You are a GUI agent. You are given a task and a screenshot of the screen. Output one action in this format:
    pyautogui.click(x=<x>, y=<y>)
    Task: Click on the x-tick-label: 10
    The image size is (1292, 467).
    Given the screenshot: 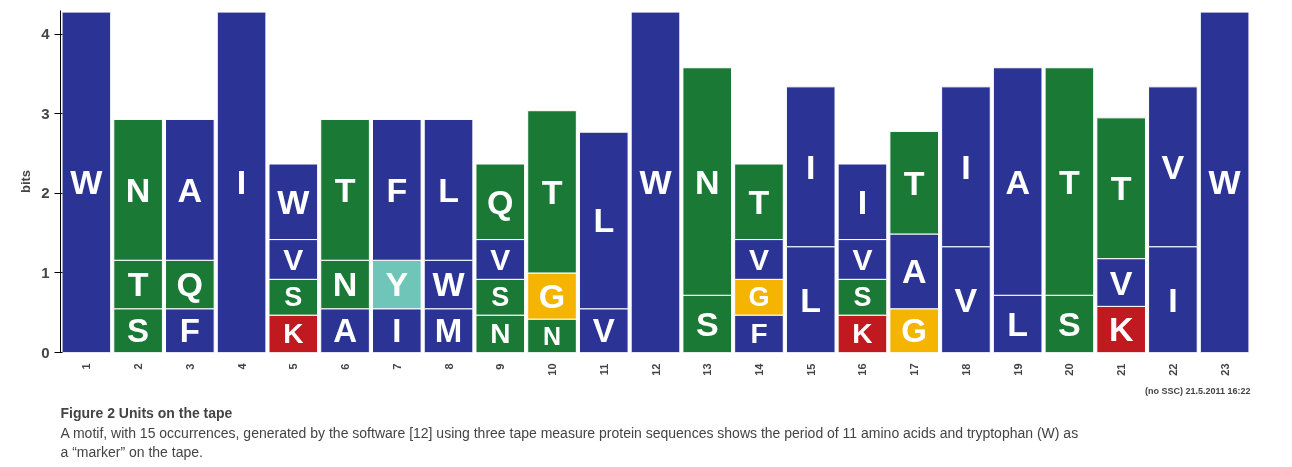 What is the action you would take?
    pyautogui.click(x=552, y=369)
    